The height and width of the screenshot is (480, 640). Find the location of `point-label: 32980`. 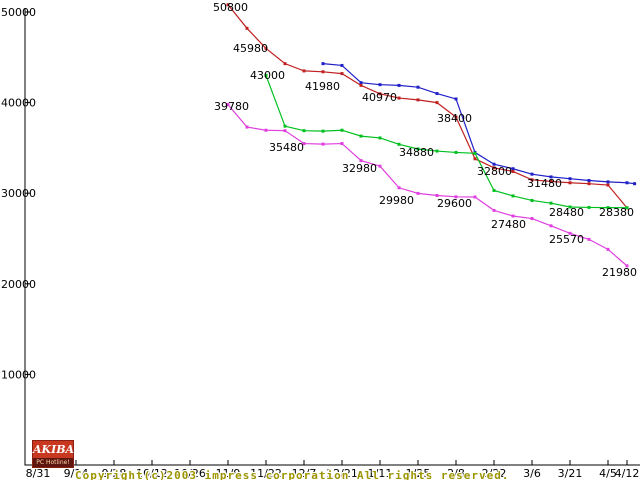

point-label: 32980 is located at coordinates (359, 168).